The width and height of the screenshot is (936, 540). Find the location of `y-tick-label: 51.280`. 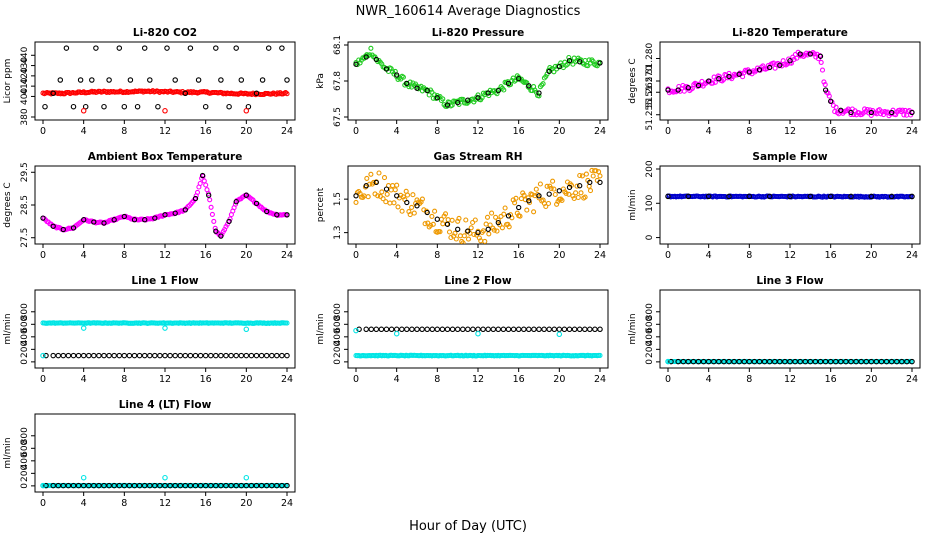

y-tick-label: 51.280 is located at coordinates (650, 58).